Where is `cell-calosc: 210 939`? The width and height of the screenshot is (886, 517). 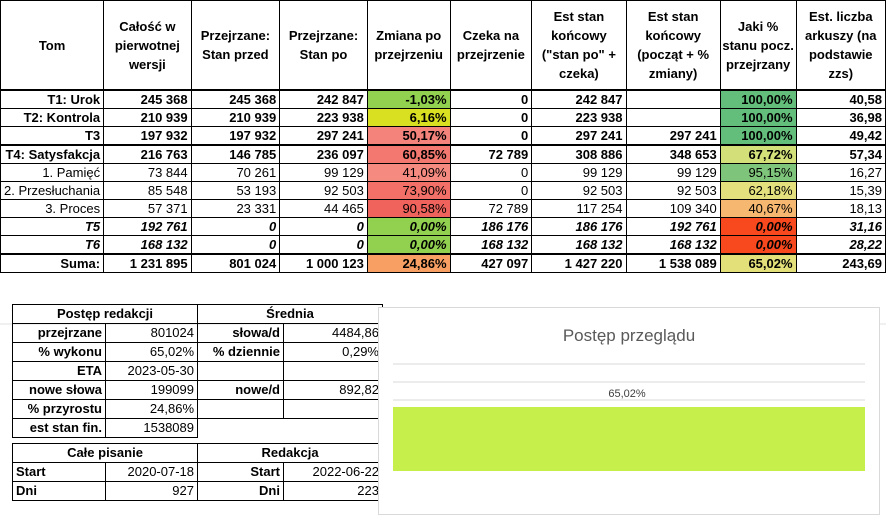 cell-calosc: 210 939 is located at coordinates (147, 117).